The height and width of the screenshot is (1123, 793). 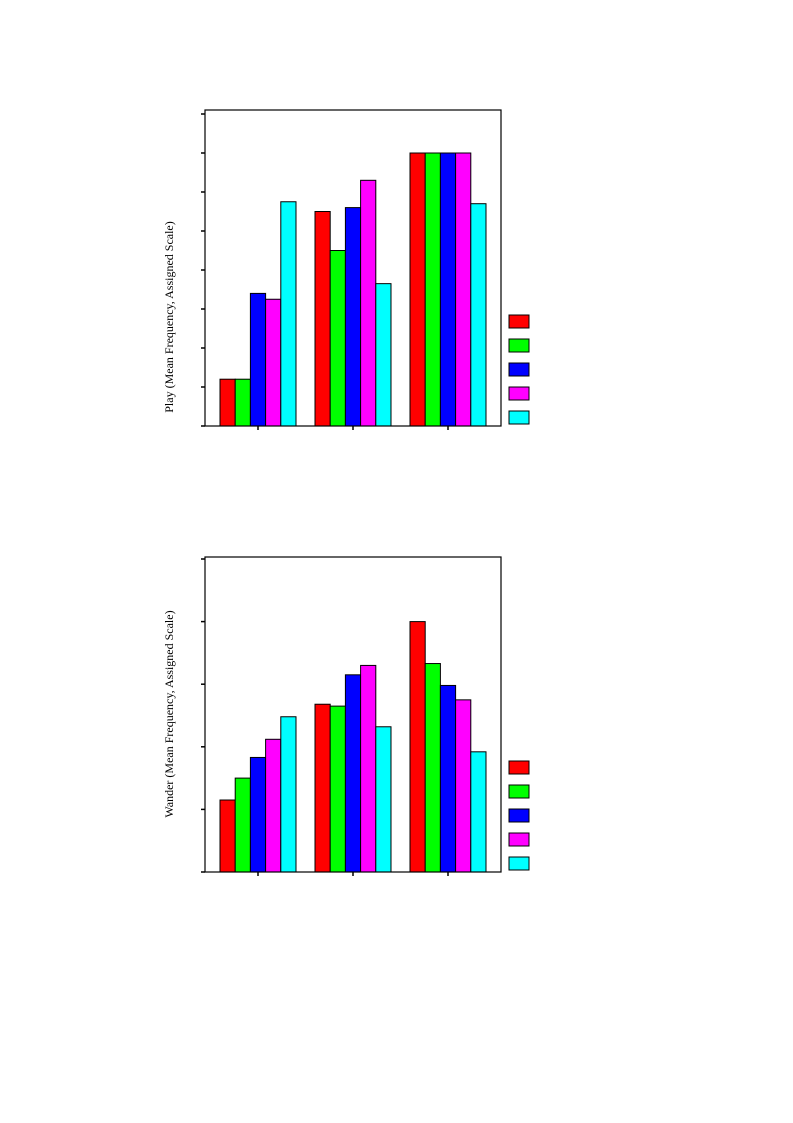 I want to click on y-axis-label: Play (Mean Frequency, Assigned Scale), so click(x=169, y=317).